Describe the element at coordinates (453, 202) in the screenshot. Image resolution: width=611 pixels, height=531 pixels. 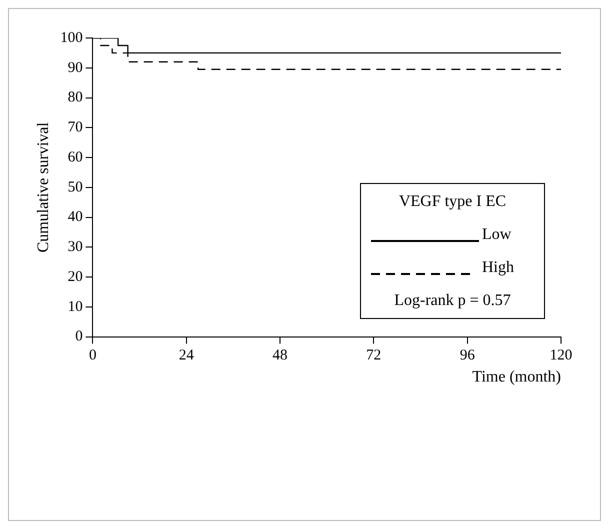
I see `legend-title: VEGF type I EC` at that location.